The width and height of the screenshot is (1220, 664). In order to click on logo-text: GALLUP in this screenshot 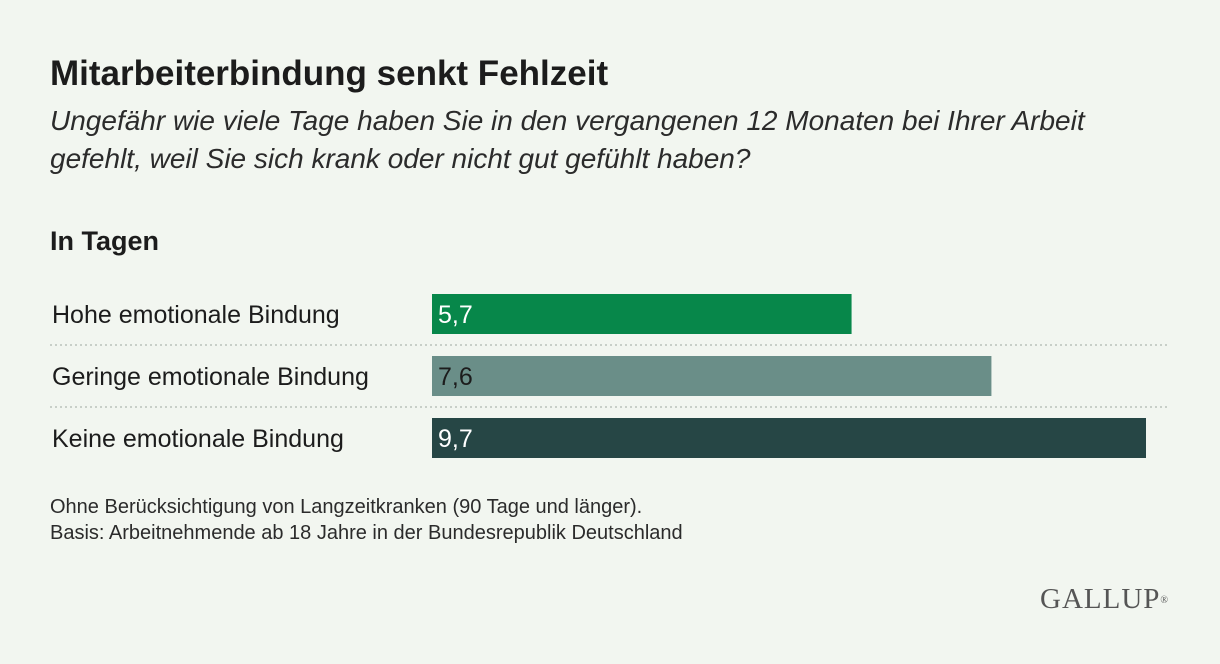, I will do `click(1100, 599)`.